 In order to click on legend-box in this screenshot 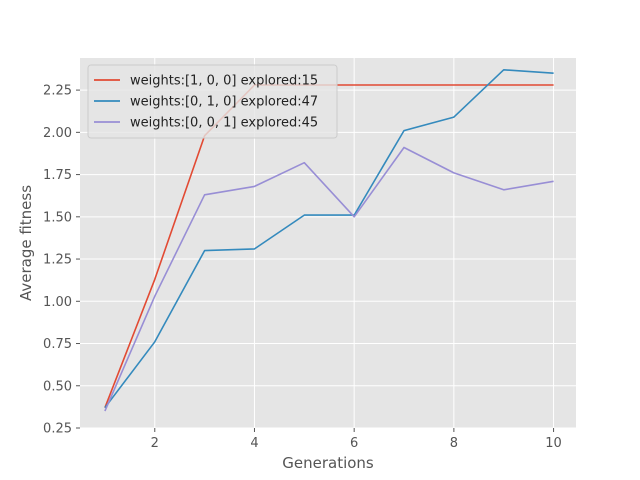, I will do `click(212, 101)`.